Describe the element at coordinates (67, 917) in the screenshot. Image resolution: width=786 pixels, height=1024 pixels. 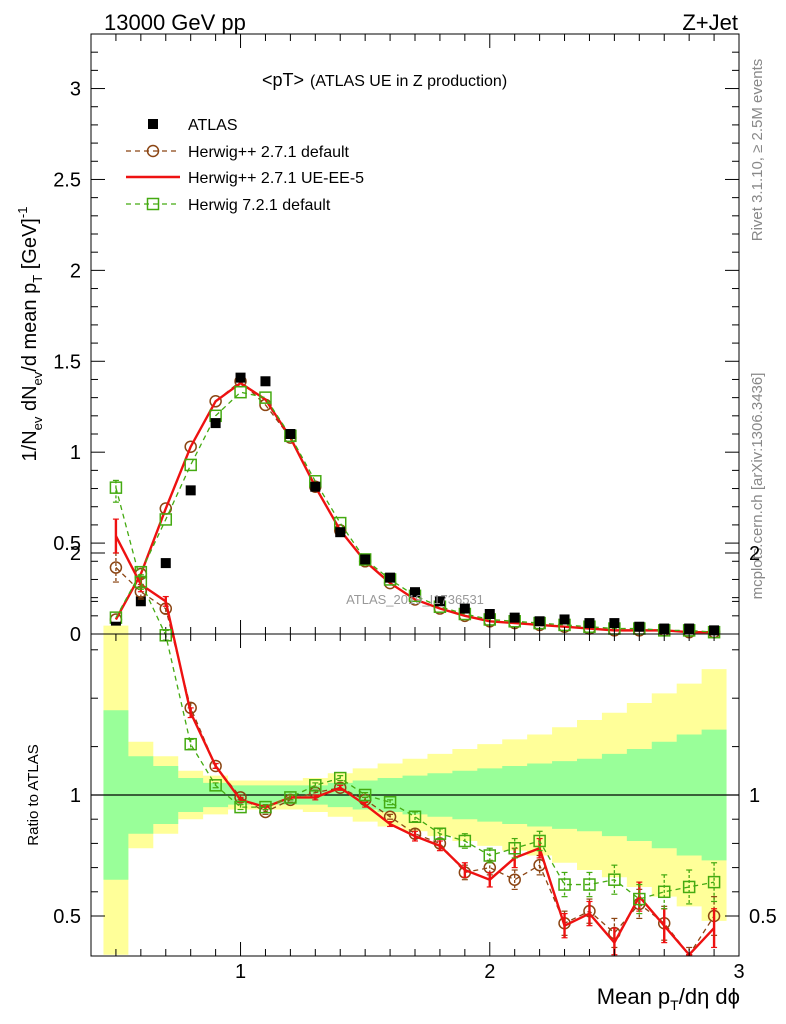
I see `ratio-ytick-label-0: 0.5` at that location.